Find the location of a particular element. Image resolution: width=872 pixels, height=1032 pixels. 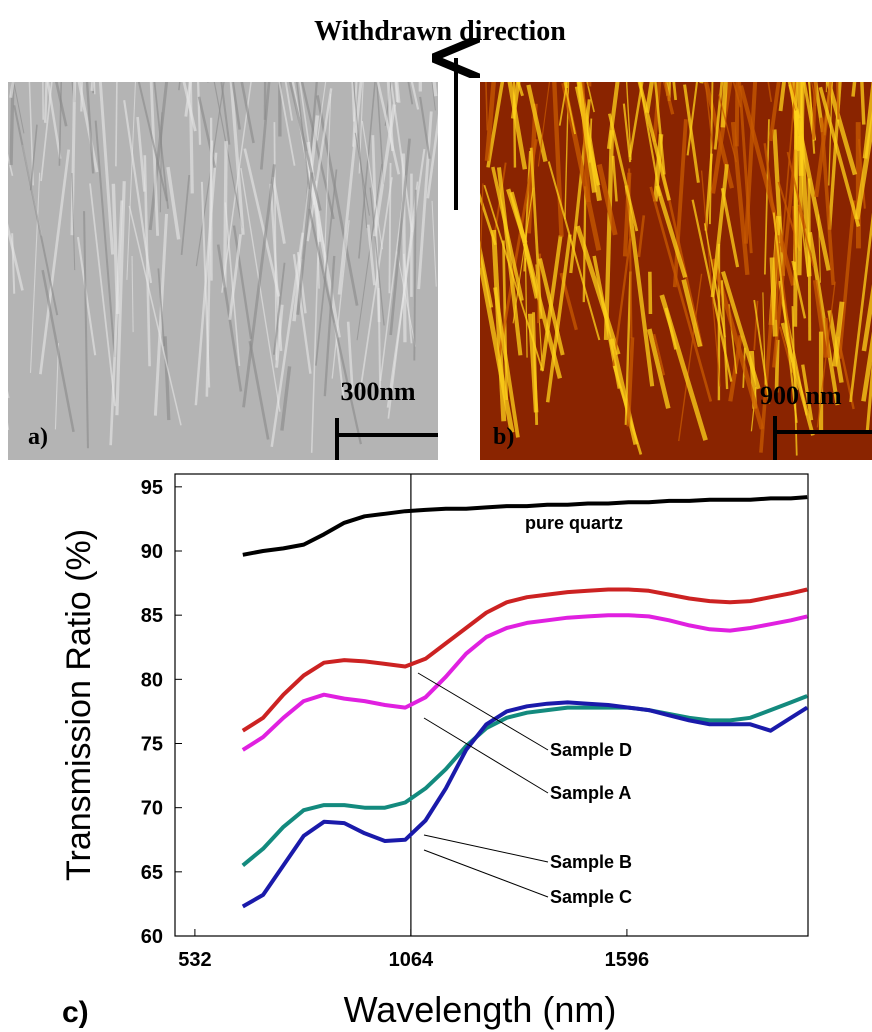

panel-label: b) is located at coordinates (503, 437).